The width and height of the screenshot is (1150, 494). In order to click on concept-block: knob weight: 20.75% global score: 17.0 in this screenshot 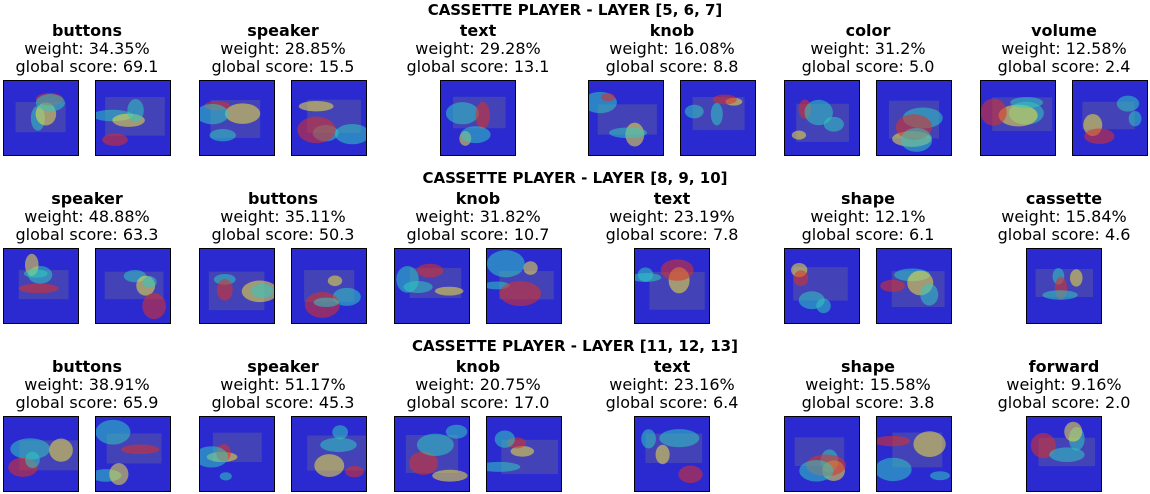, I will do `click(478, 385)`.